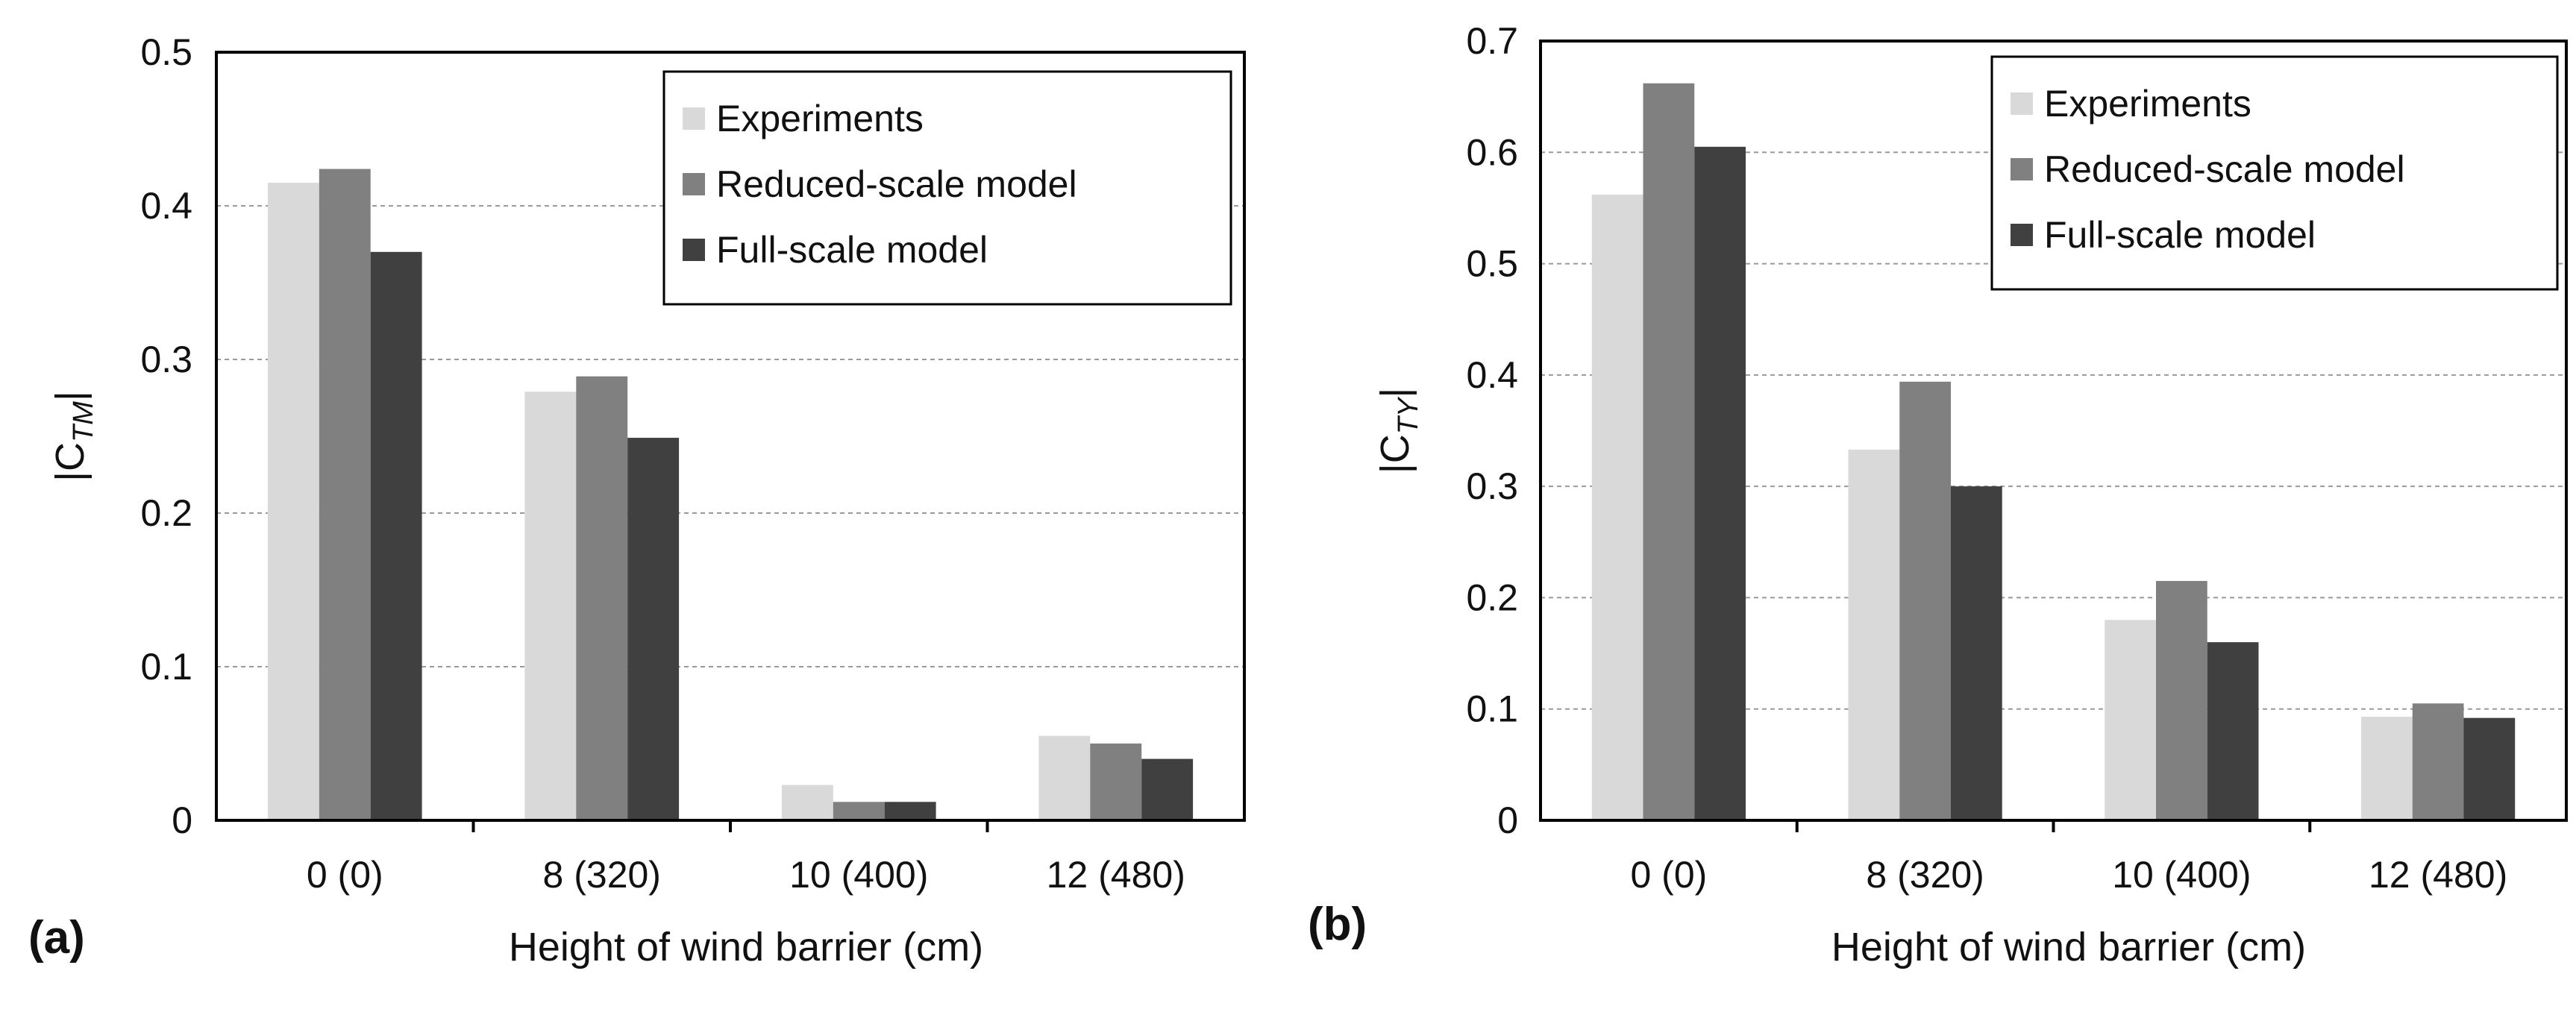 The width and height of the screenshot is (2576, 1009). What do you see at coordinates (1408, 415) in the screenshot?
I see `y-axis-title-subscript: TY` at bounding box center [1408, 415].